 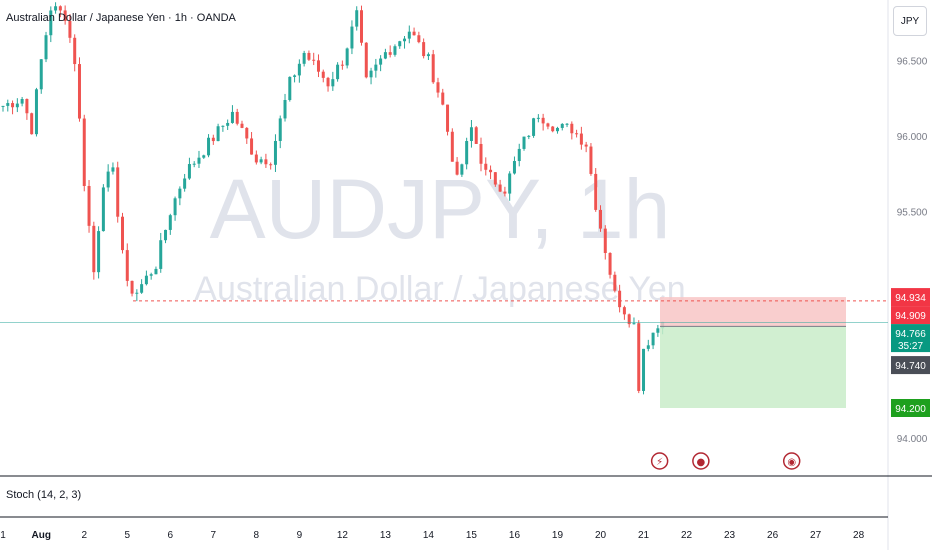 I want to click on price-label-text: 94.909, so click(x=910, y=316).